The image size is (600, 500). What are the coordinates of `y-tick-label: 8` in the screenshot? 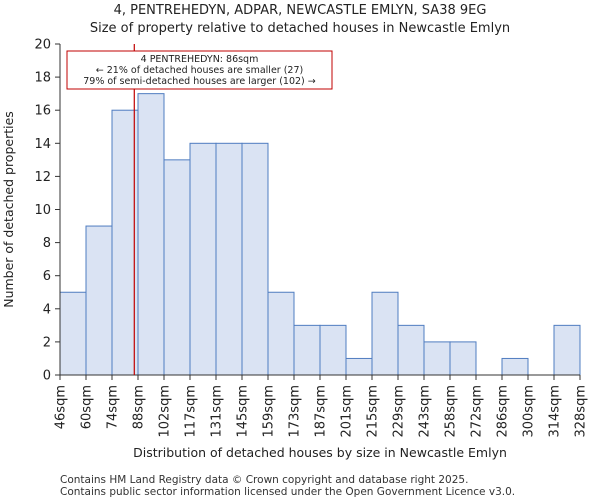 It's located at (47, 243).